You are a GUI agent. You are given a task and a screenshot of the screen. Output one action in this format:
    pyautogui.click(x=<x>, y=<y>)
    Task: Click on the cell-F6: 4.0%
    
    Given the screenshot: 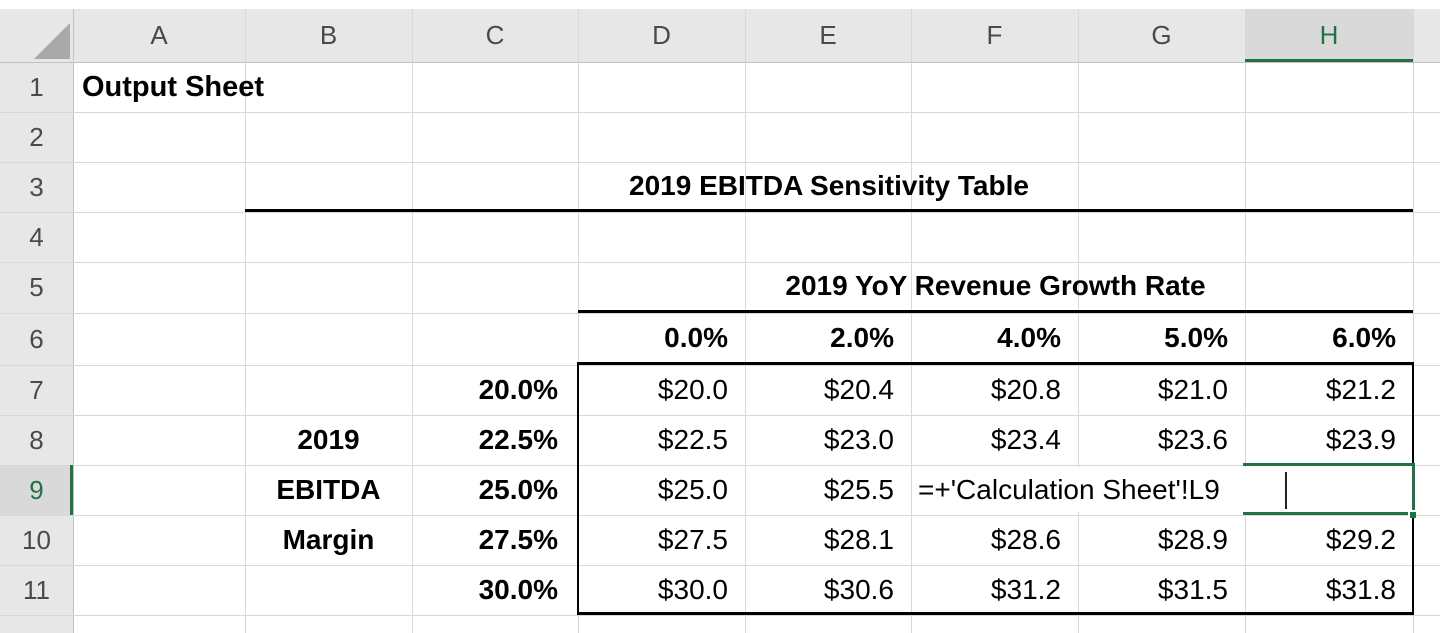 What is the action you would take?
    pyautogui.click(x=1029, y=337)
    